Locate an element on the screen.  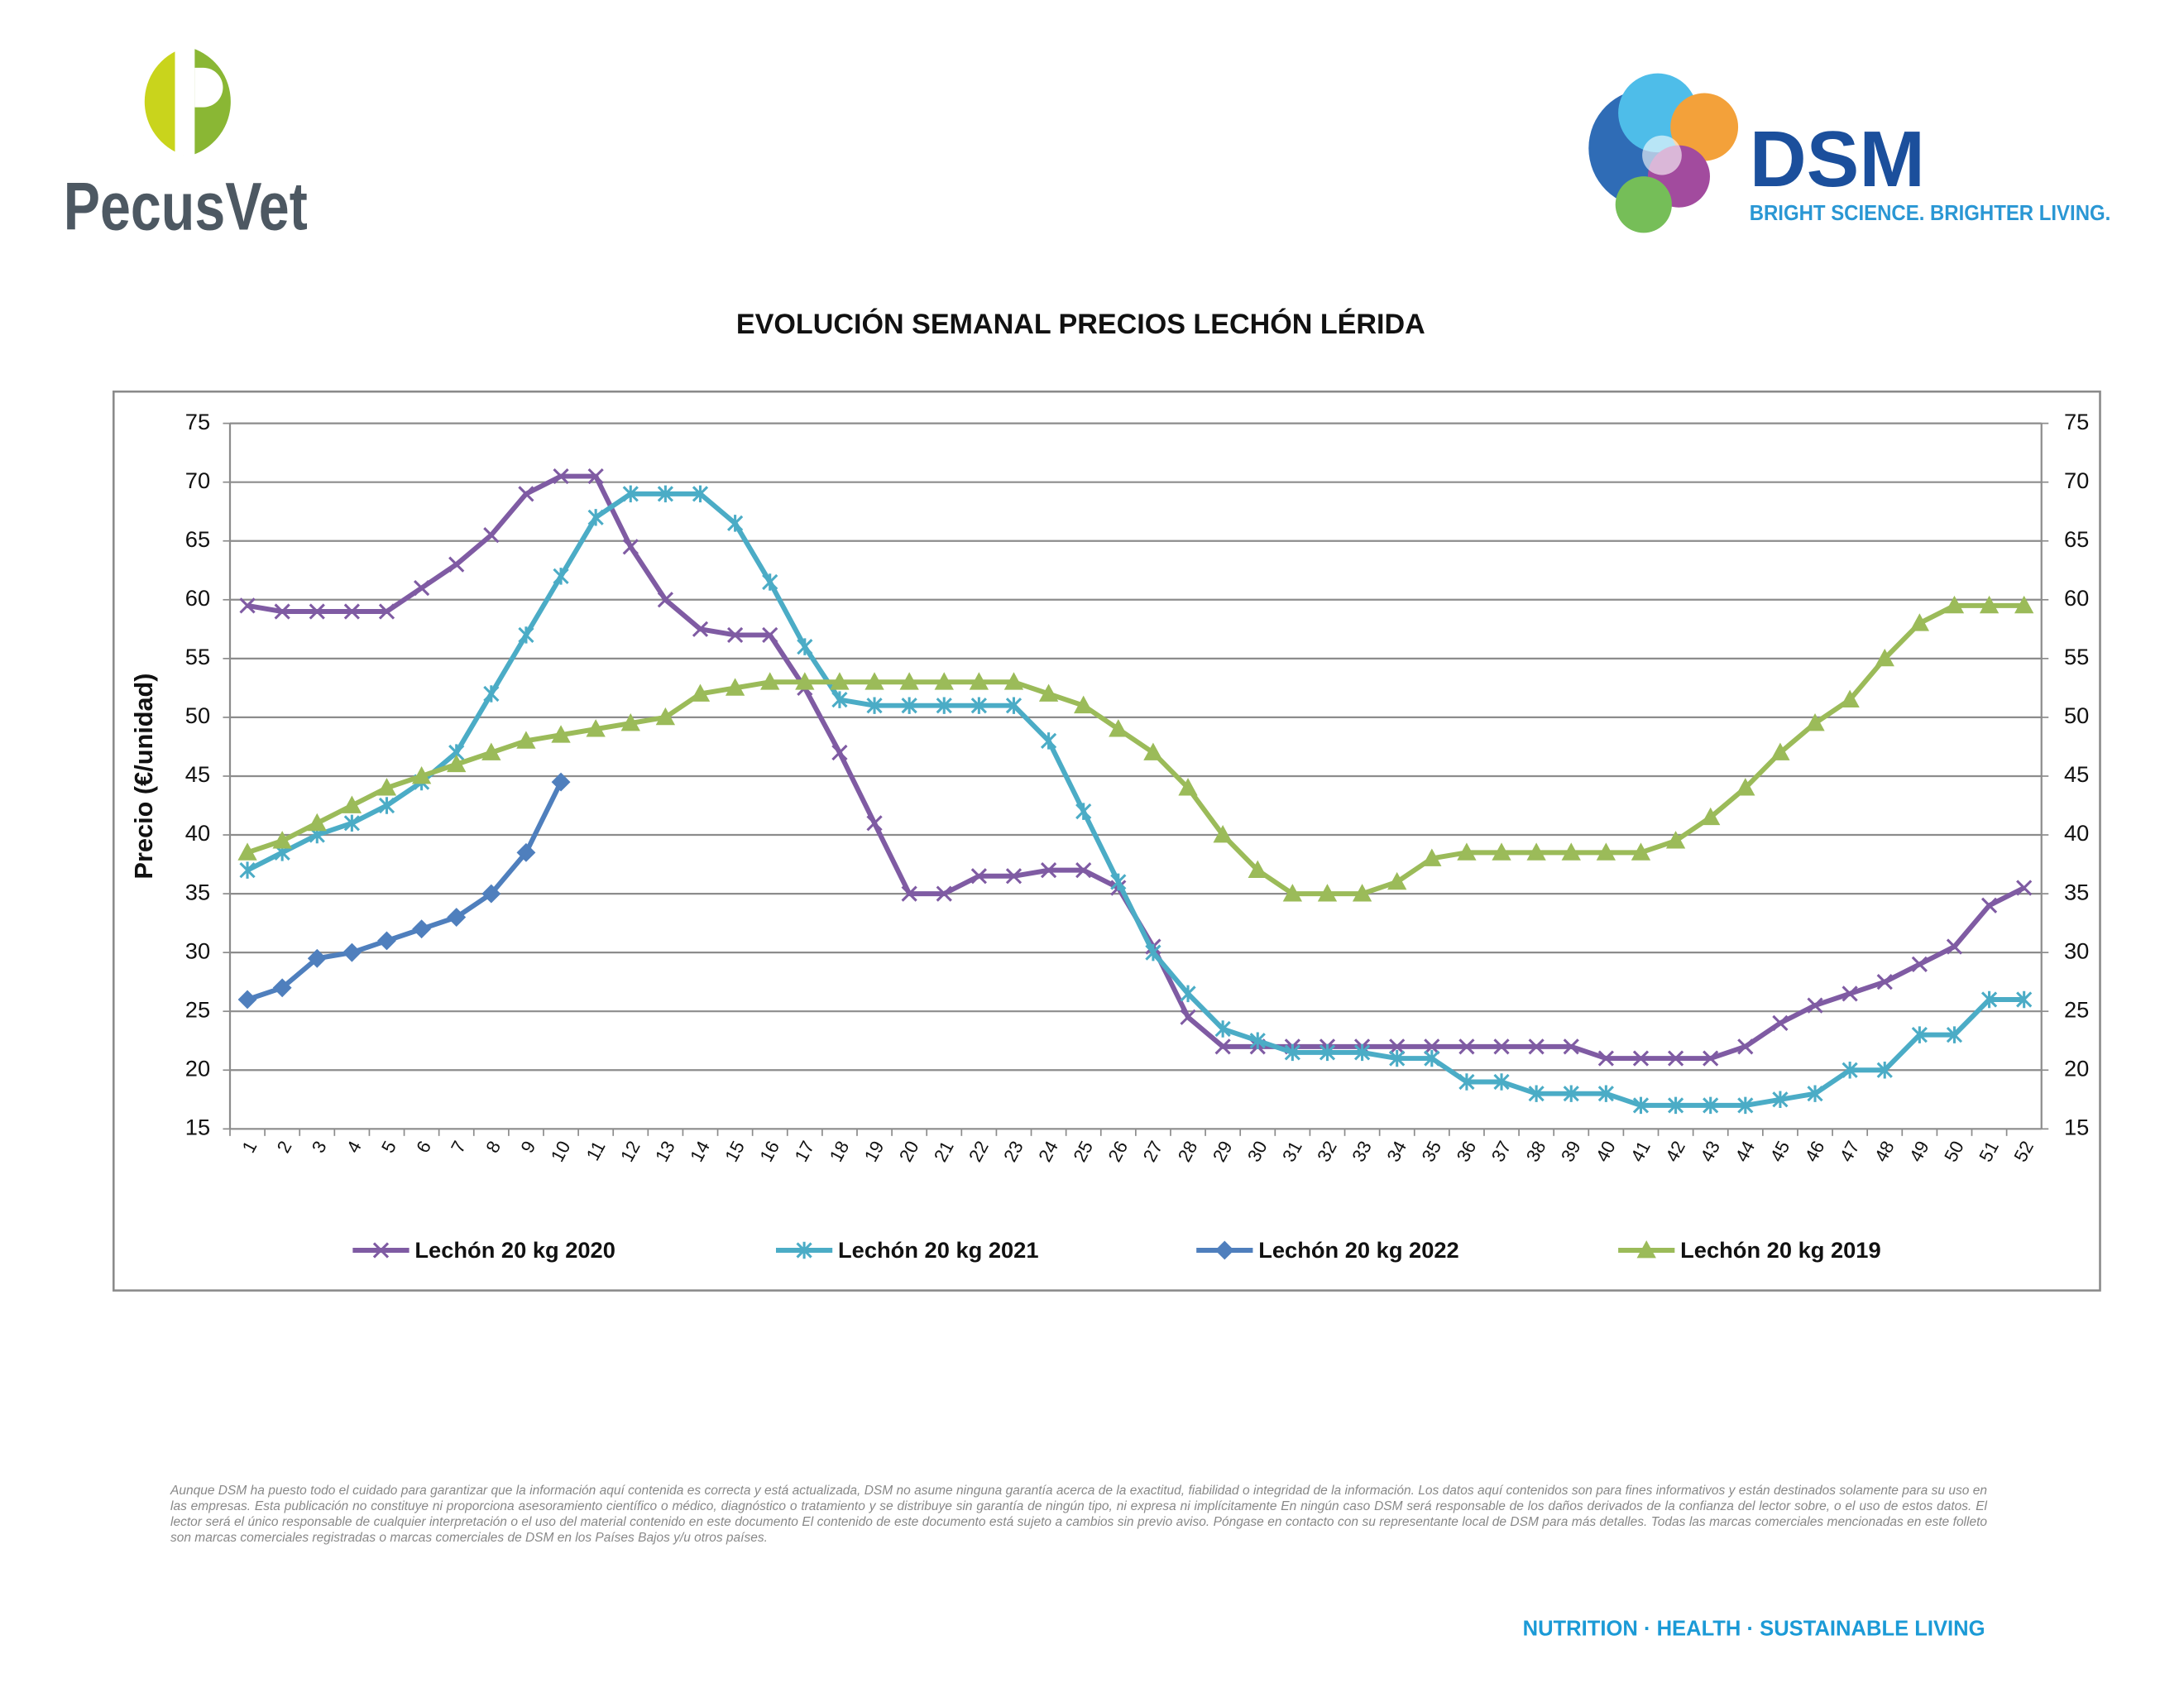
y-tick-label: 50 is located at coordinates (197, 715).